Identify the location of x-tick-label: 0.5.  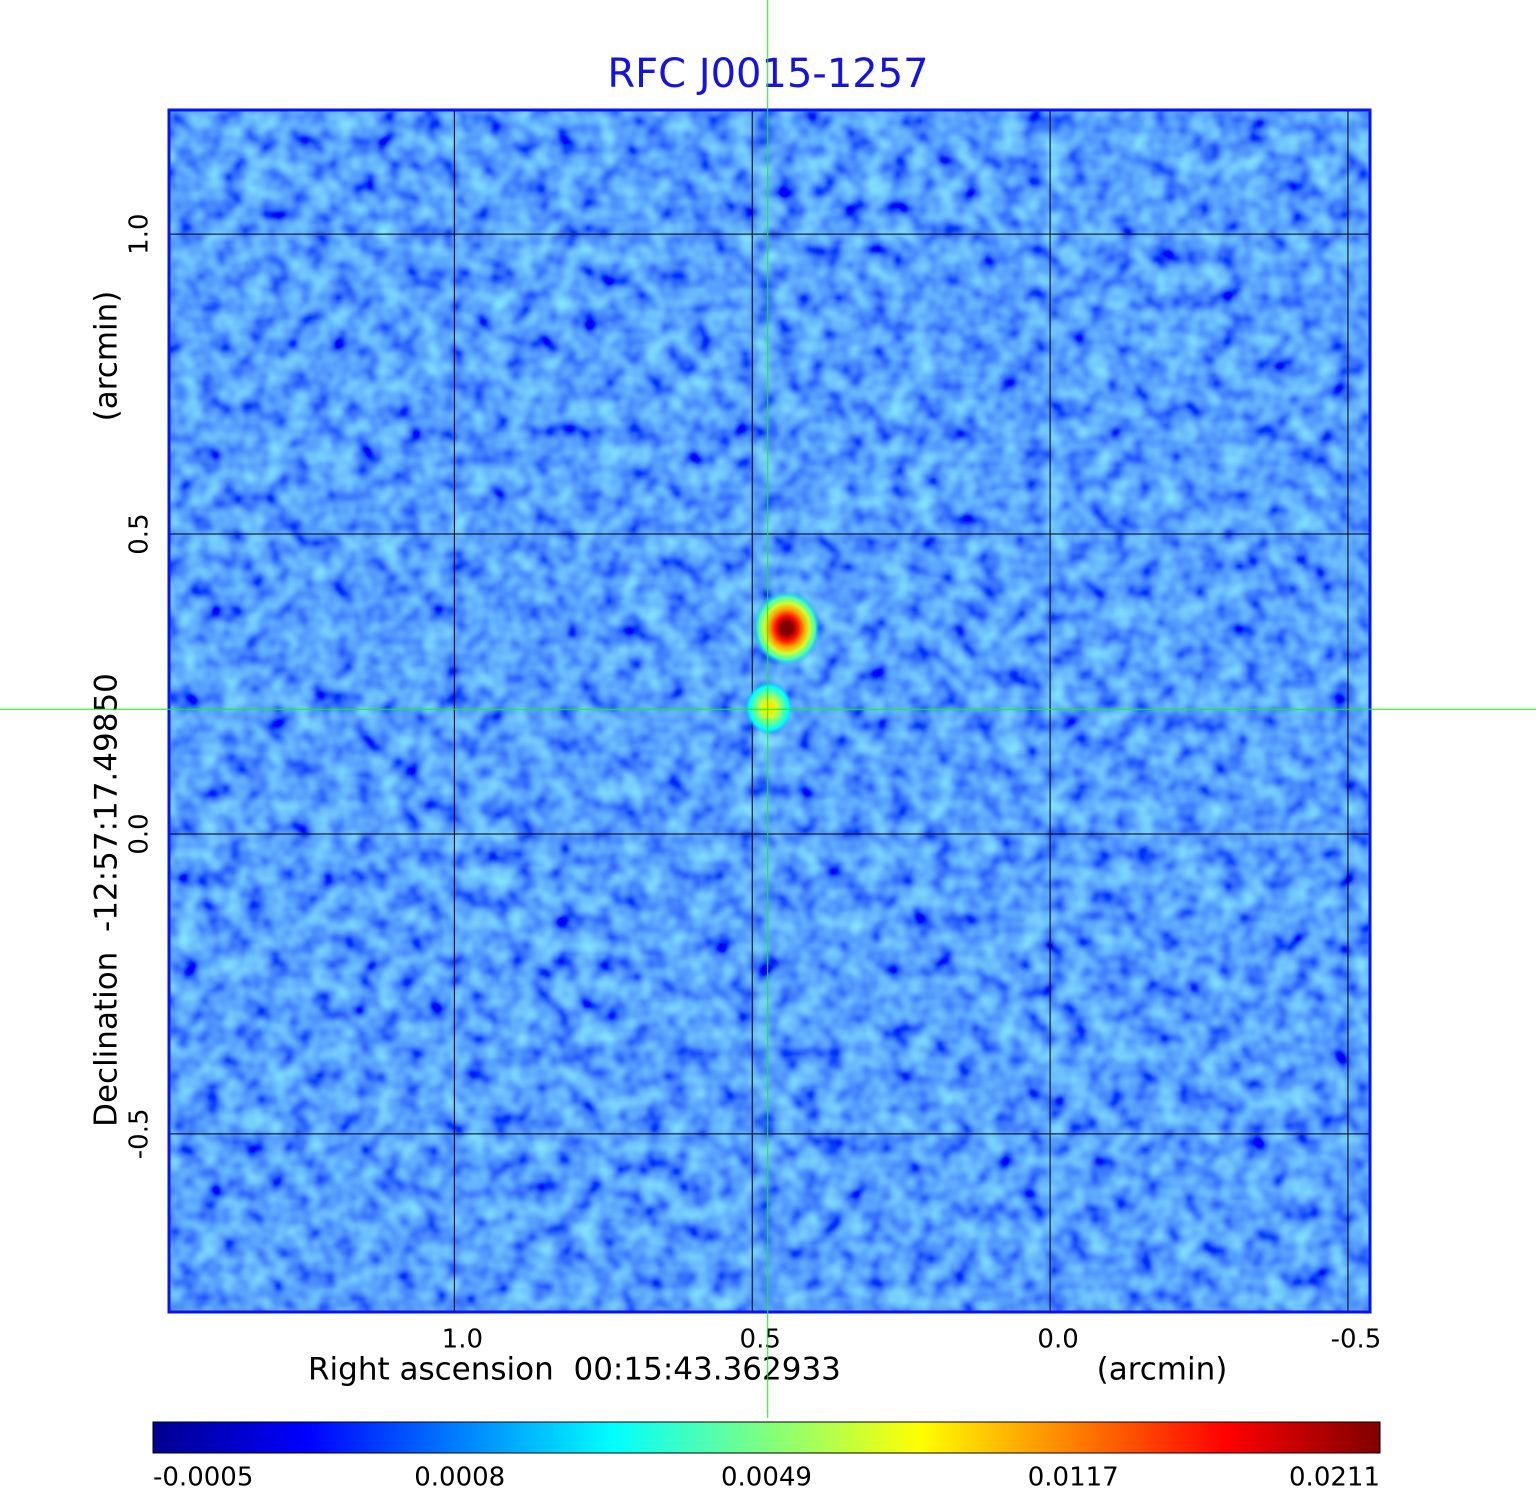
(760, 1340).